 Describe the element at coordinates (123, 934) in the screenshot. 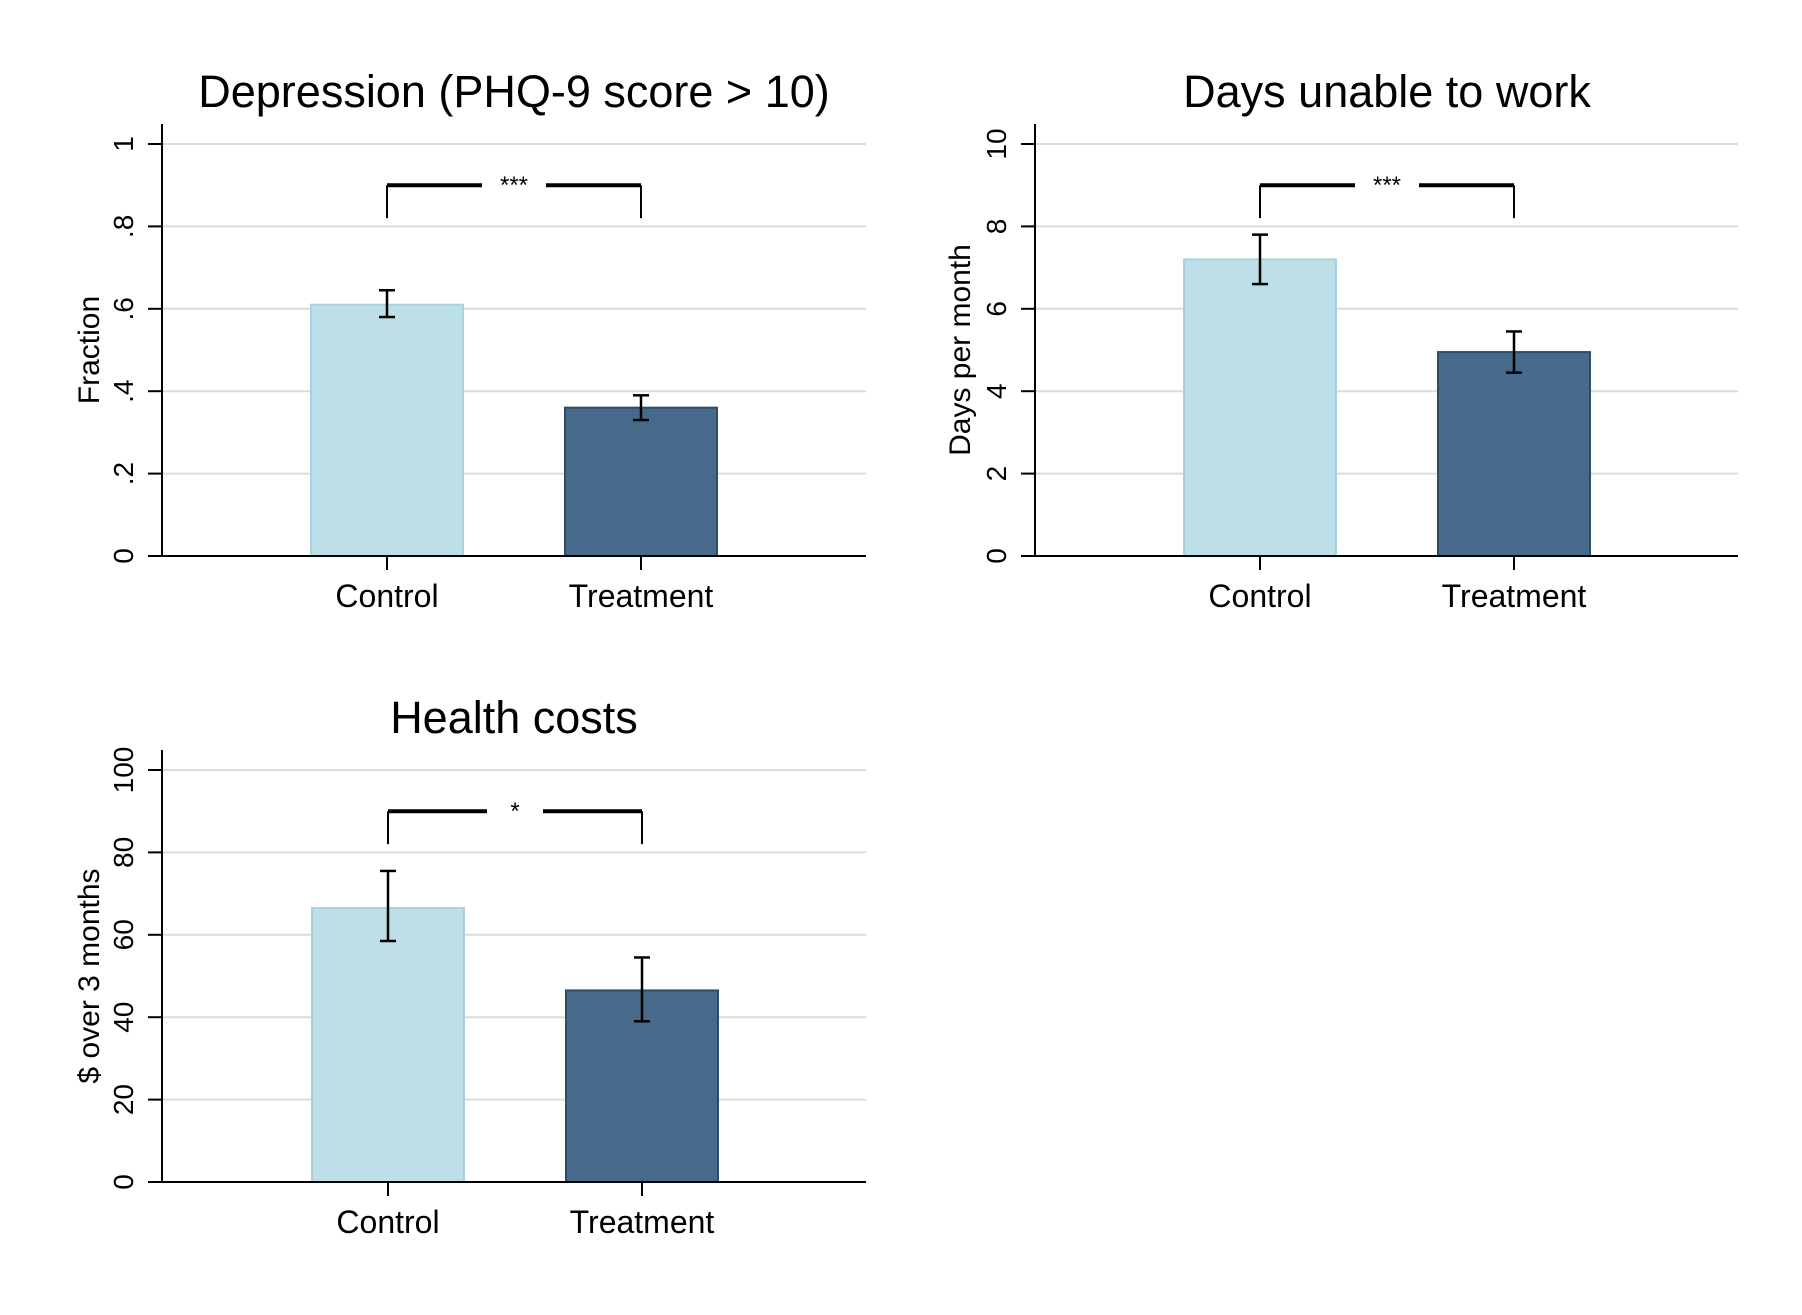

I see `y-tick-label: 60` at that location.